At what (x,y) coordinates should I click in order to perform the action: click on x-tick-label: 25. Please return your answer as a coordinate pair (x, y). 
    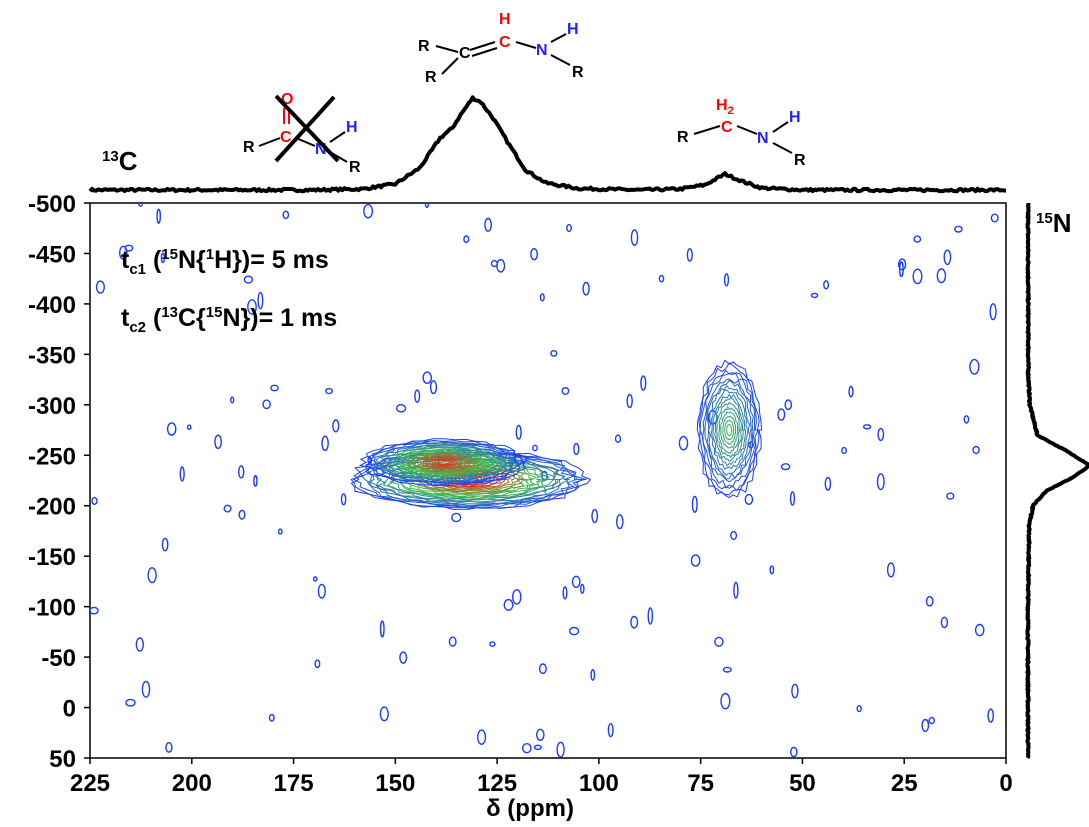
    Looking at the image, I should click on (904, 783).